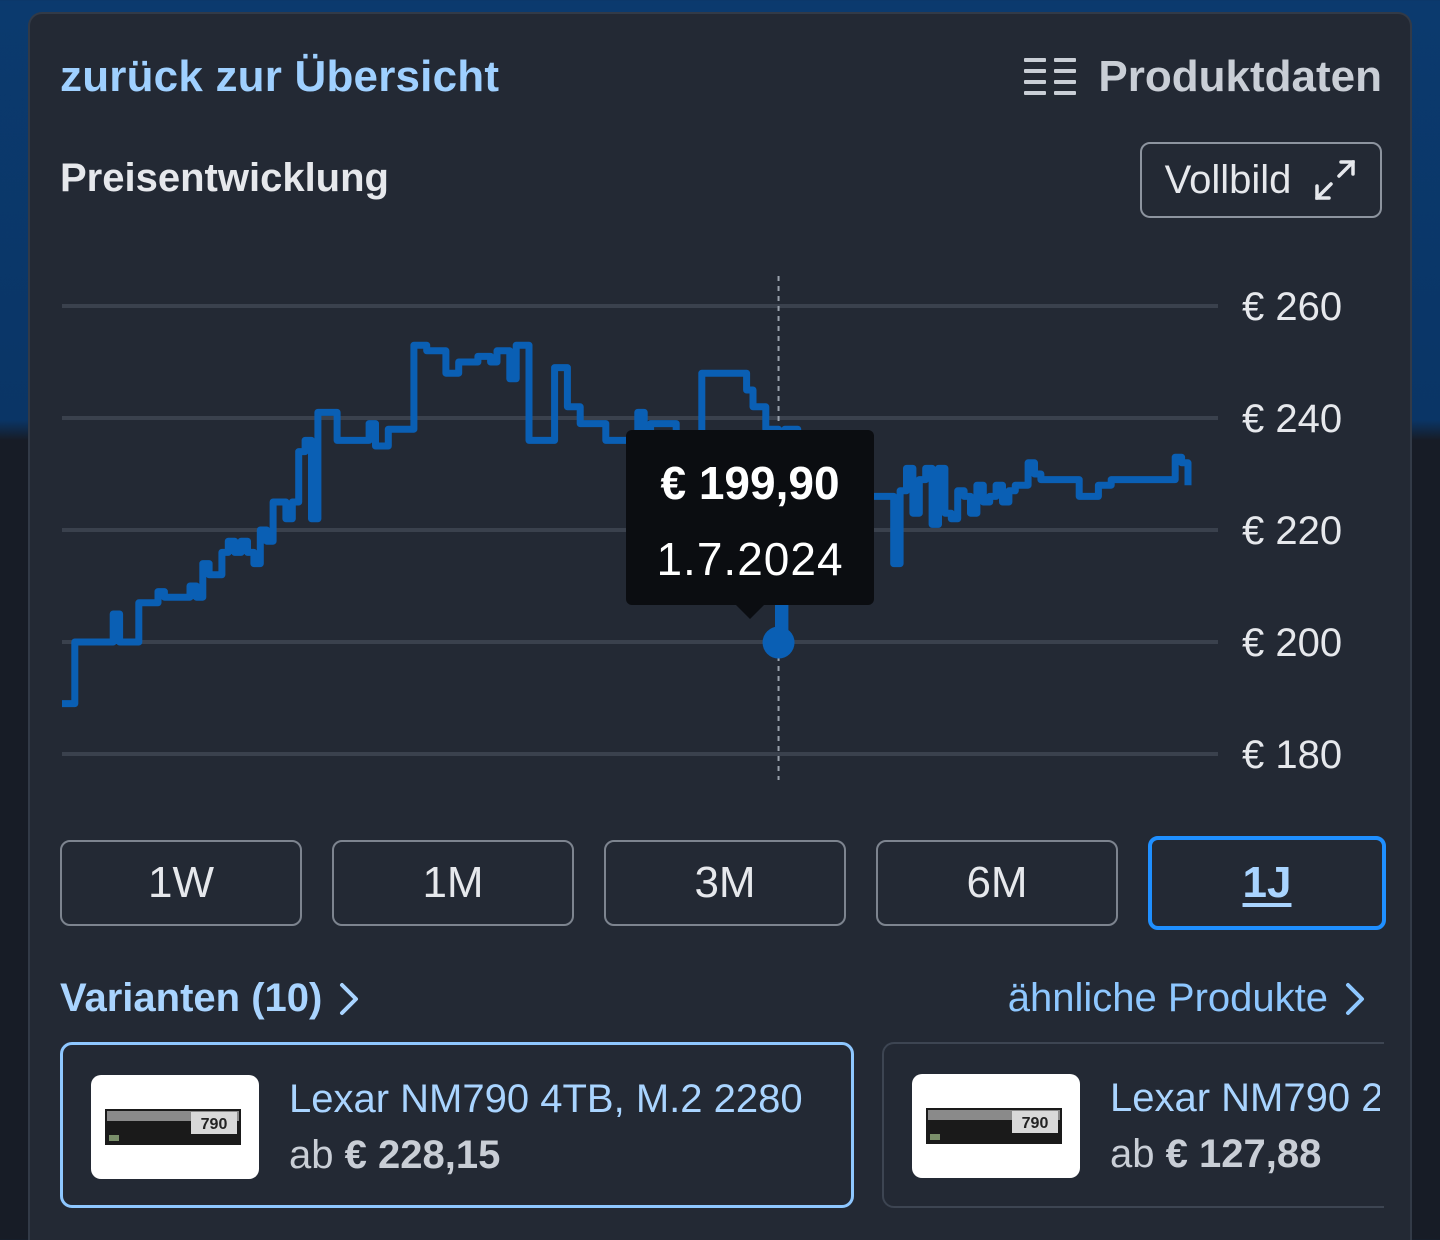 The width and height of the screenshot is (1440, 1240). What do you see at coordinates (1240, 76) in the screenshot?
I see `product-data-label: Produktdaten` at bounding box center [1240, 76].